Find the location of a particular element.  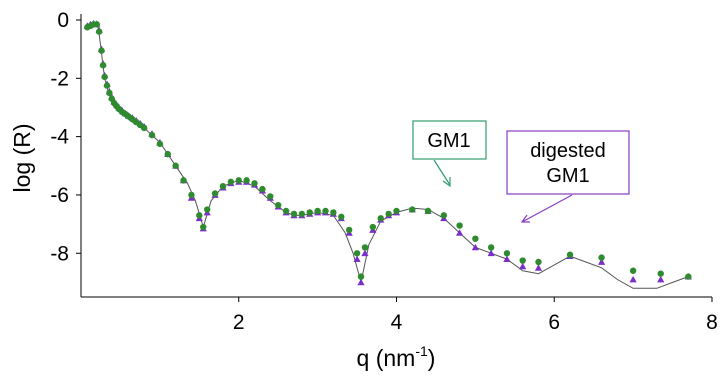

y-tick-label: 0 is located at coordinates (63, 20).